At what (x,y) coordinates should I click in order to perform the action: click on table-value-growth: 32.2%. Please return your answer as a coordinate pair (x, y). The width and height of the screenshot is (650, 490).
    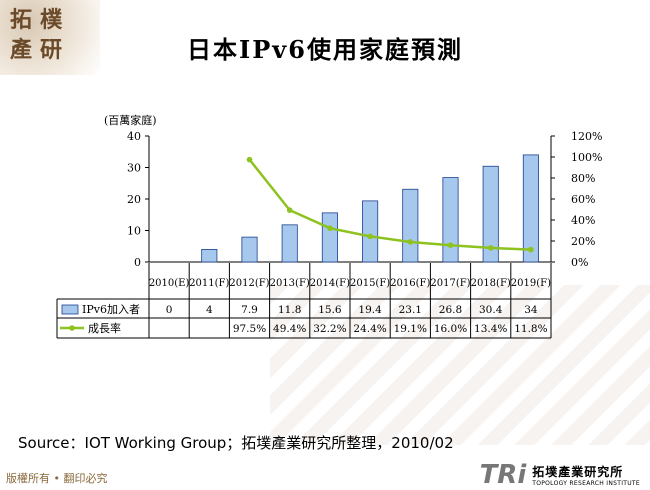
    Looking at the image, I should click on (329, 329).